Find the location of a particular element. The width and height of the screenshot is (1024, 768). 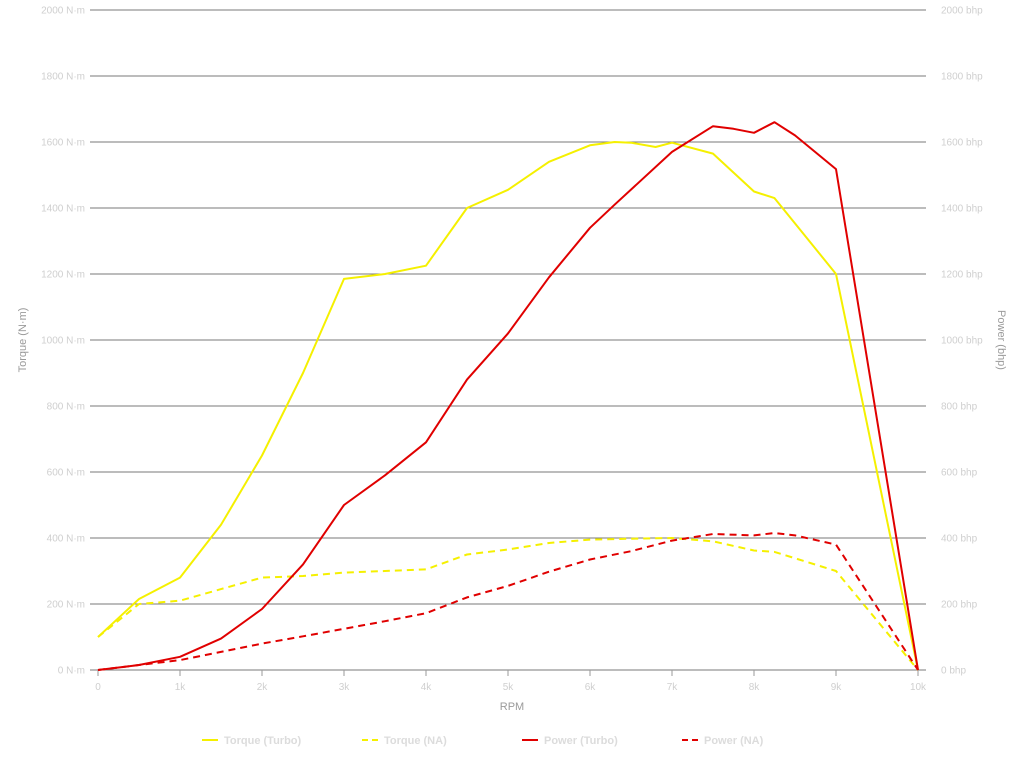

legend-label: Torque (Turbo) is located at coordinates (263, 741).